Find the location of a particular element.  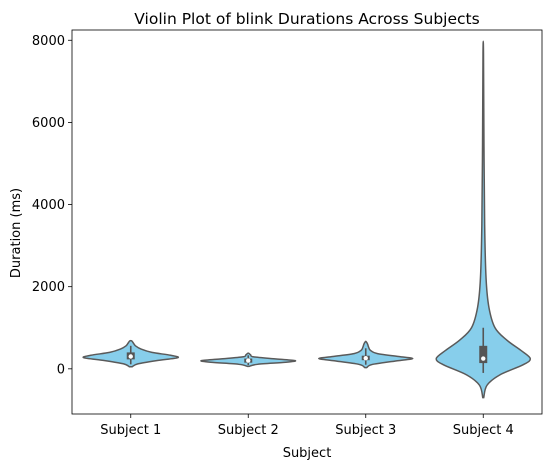

y-axis-title: Duration (ms) is located at coordinates (16, 233).